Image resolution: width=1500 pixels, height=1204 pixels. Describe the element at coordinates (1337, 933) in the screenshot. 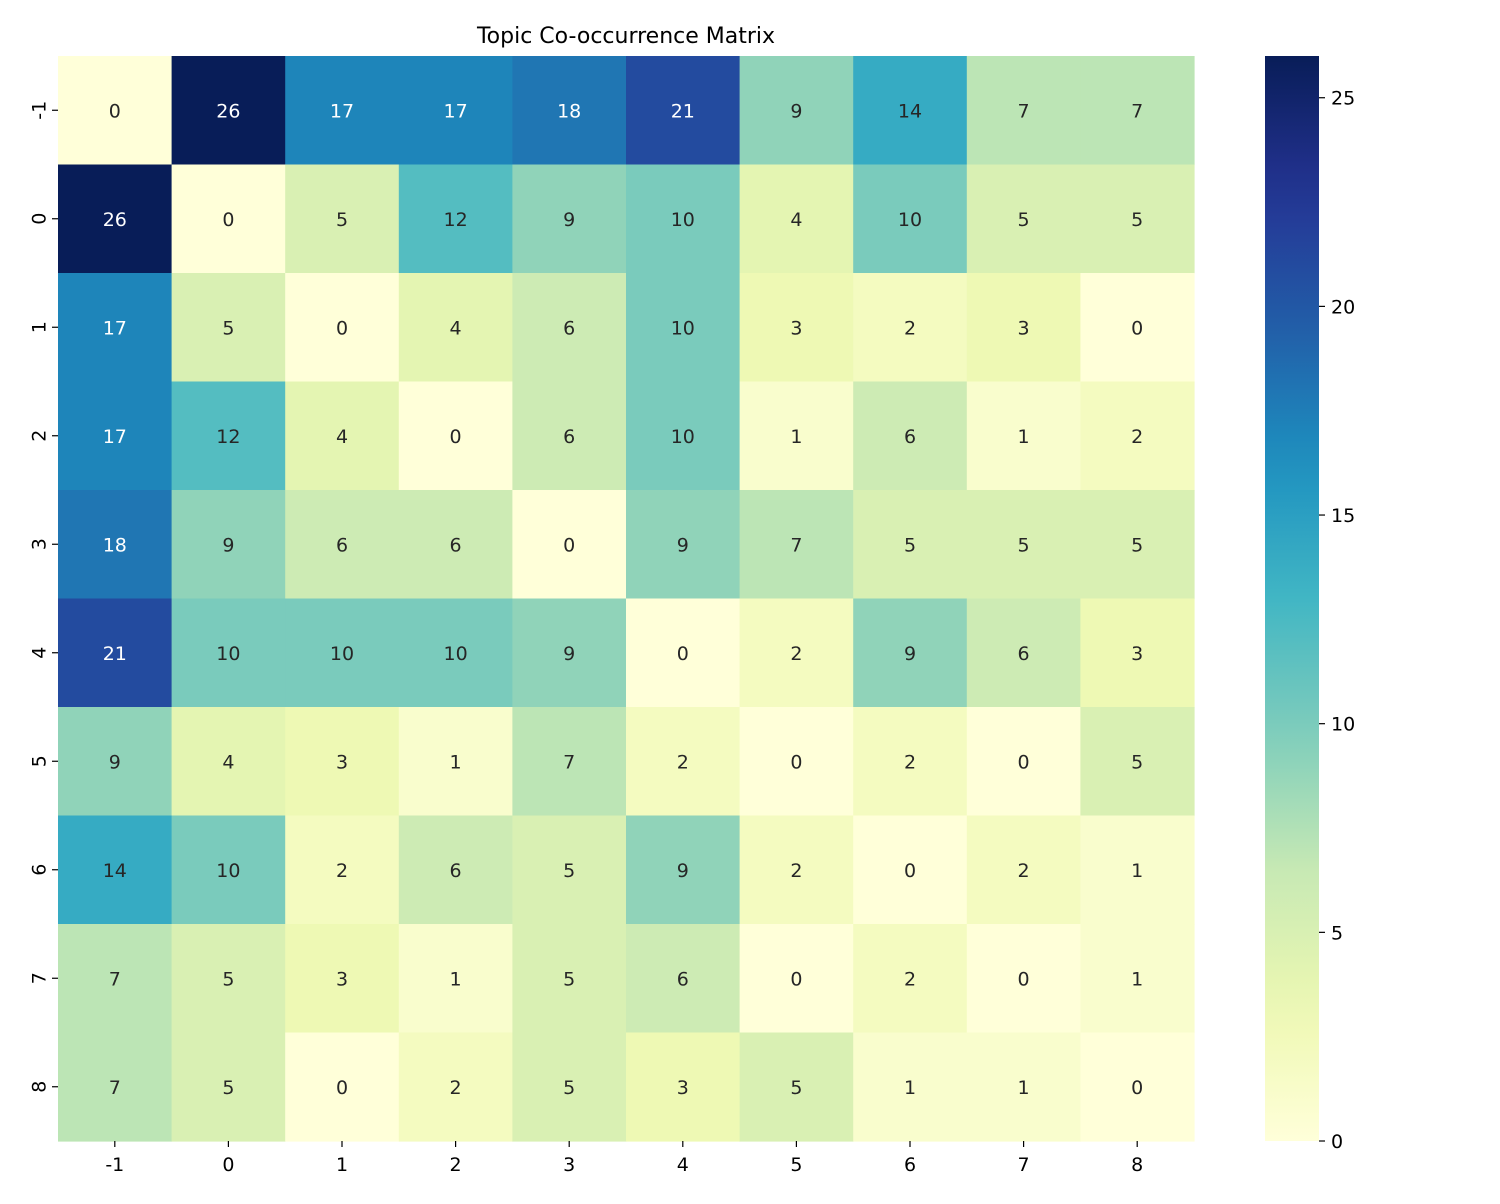

I see `colorbar-tick-label: 5` at that location.